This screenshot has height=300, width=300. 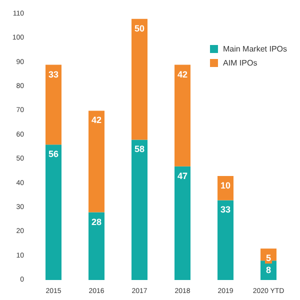 What do you see at coordinates (139, 149) in the screenshot?
I see `data-label: 58` at bounding box center [139, 149].